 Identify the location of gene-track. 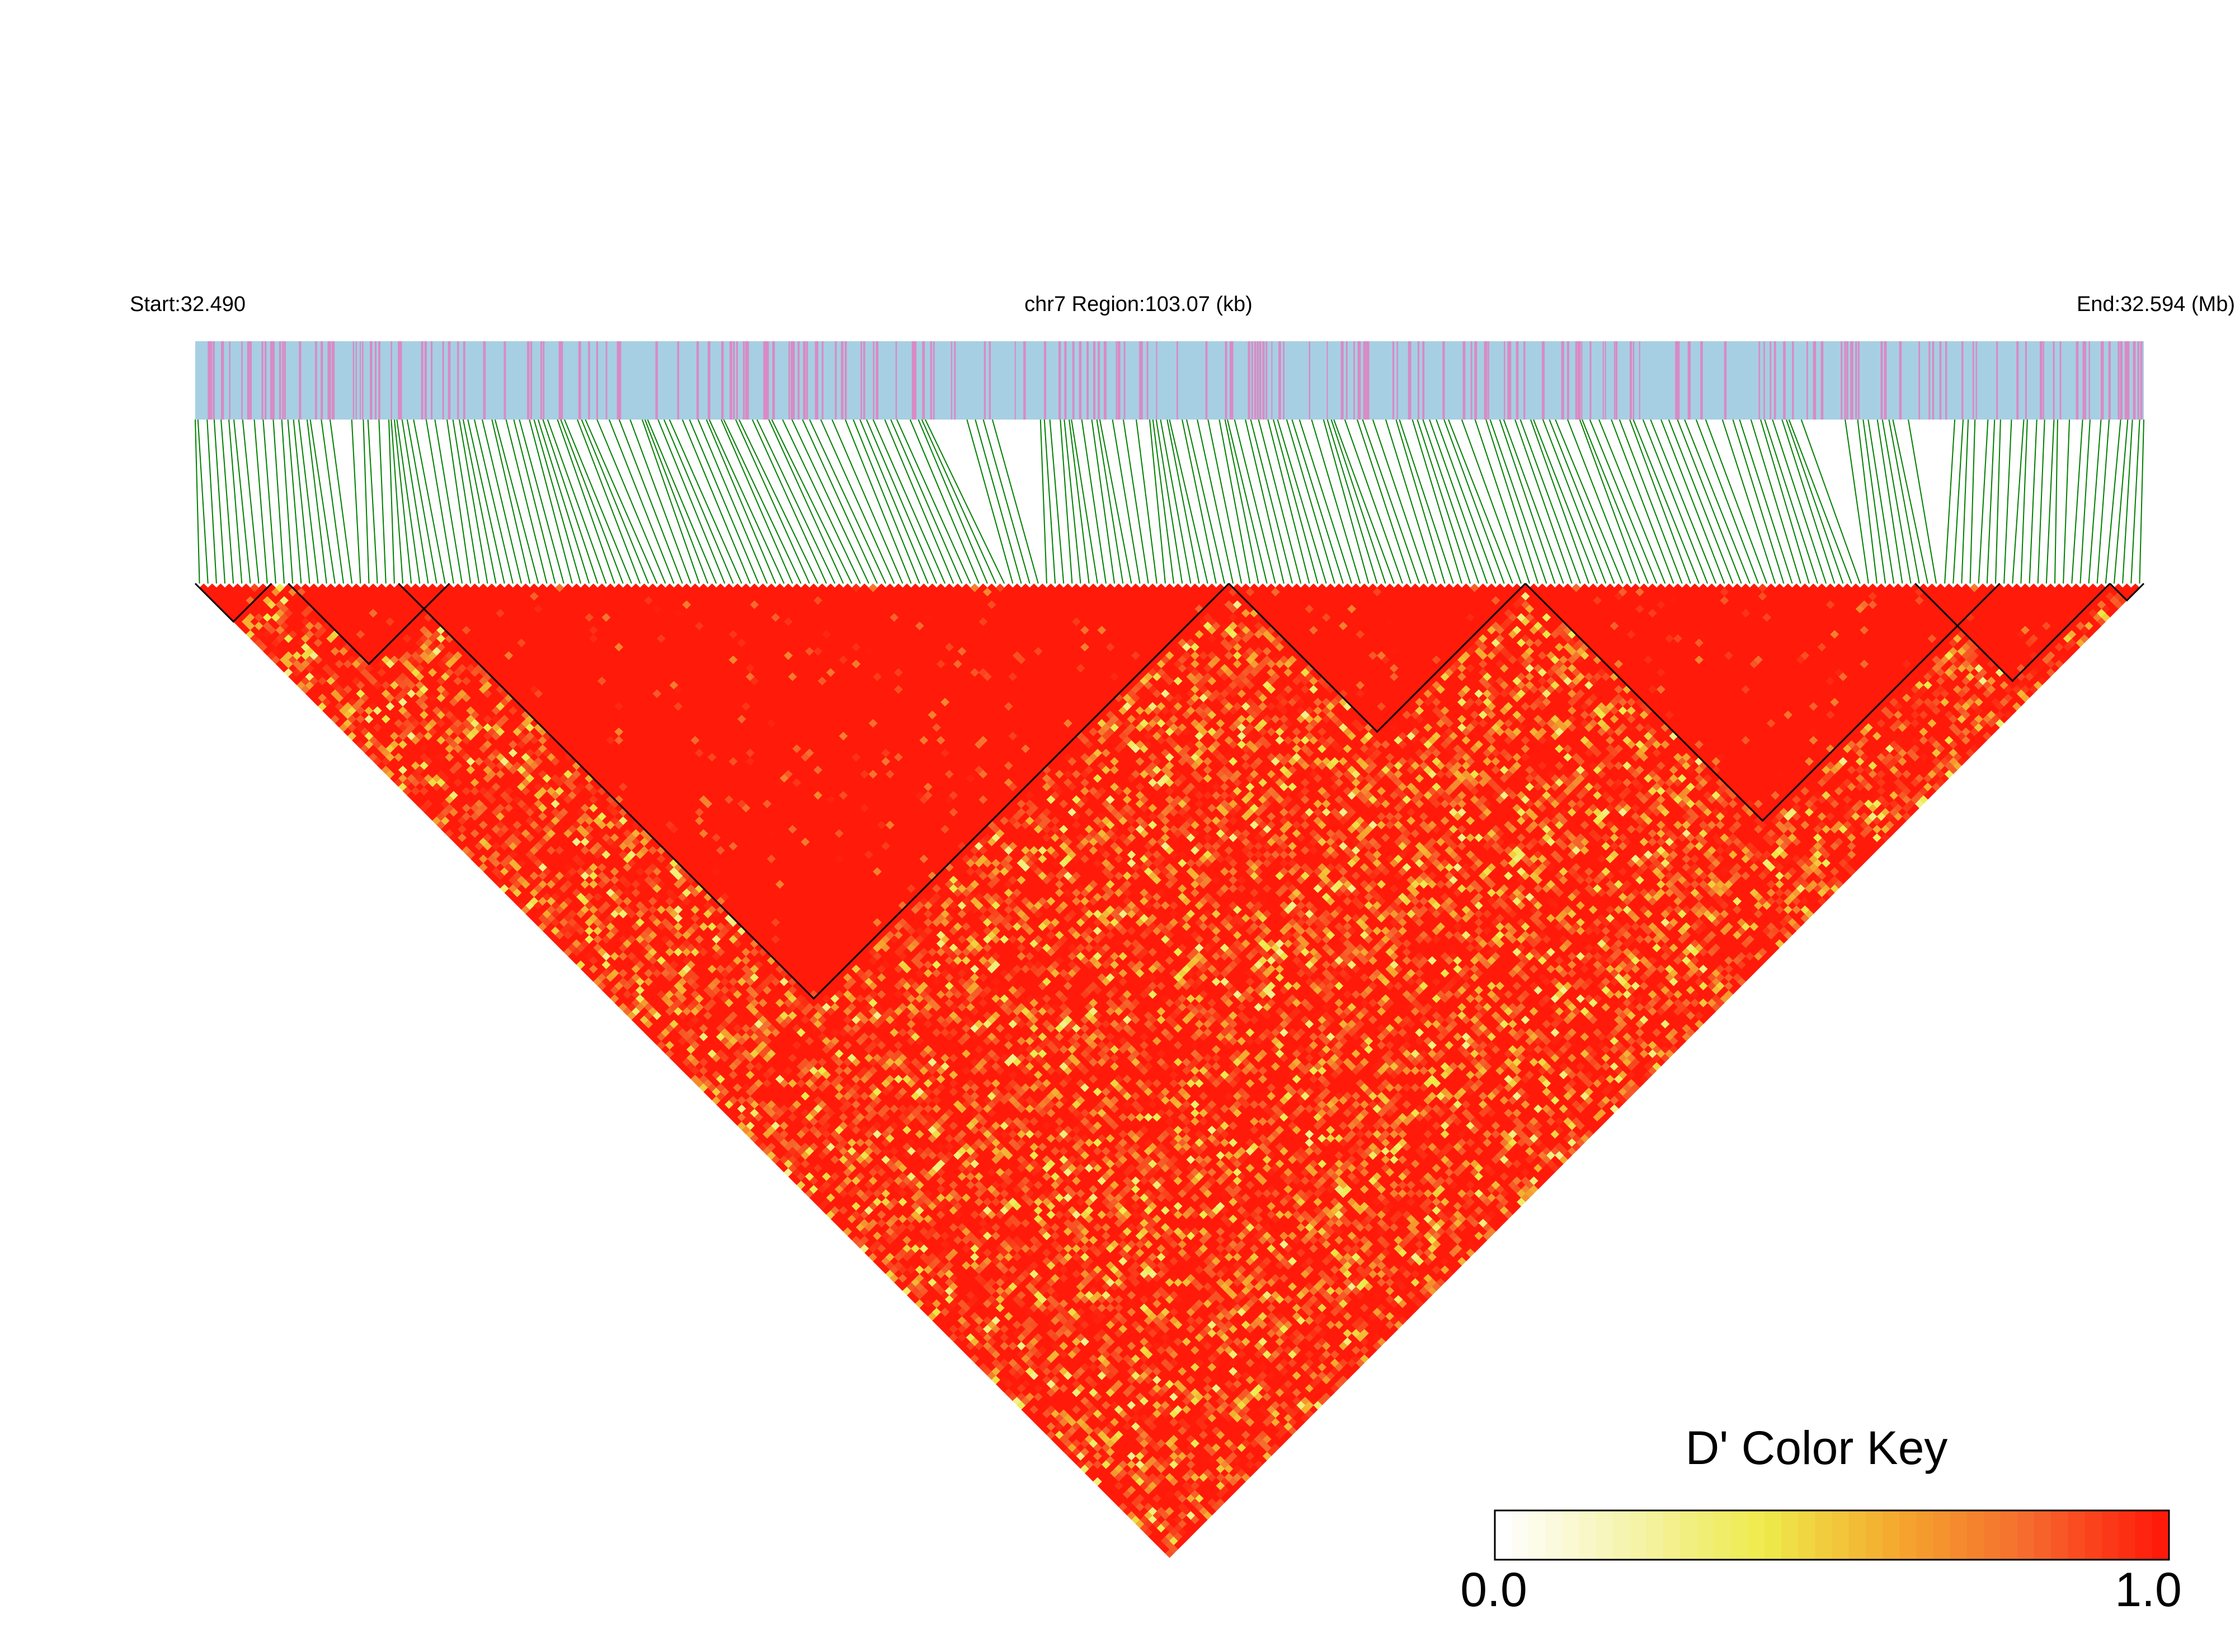
(1169, 381).